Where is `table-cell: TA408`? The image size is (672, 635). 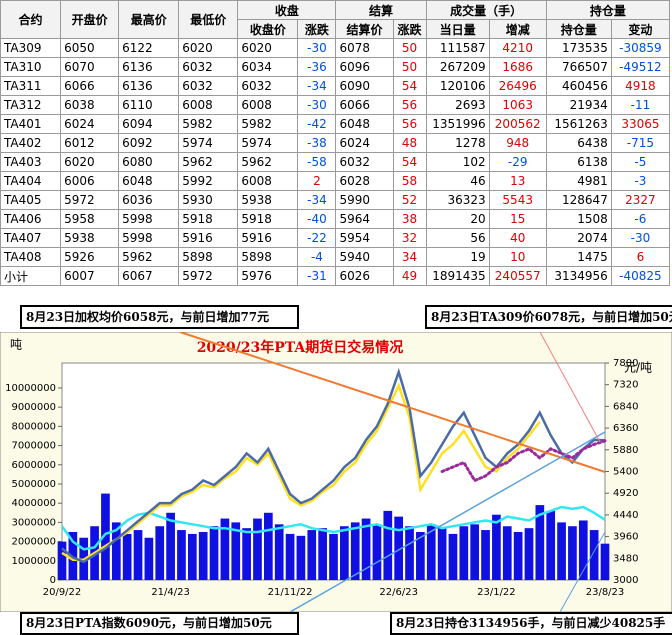
table-cell: TA408 is located at coordinates (31, 257).